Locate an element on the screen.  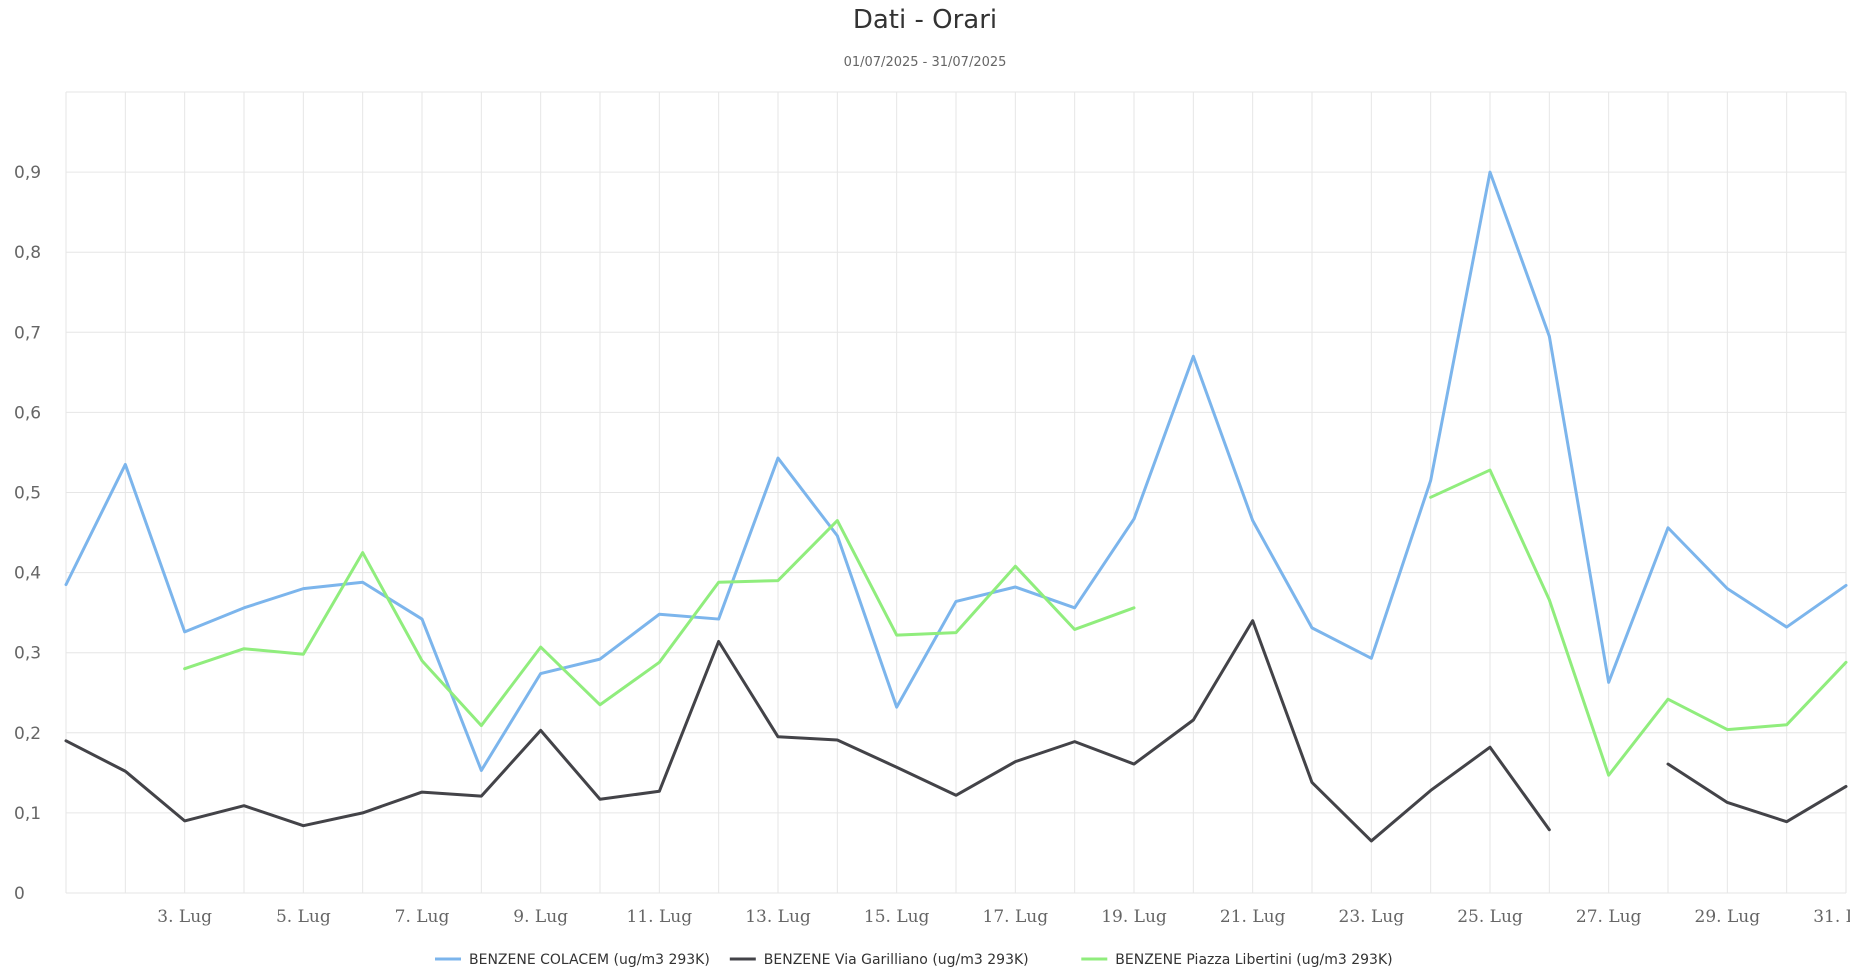
y-tick-label: 0,9 is located at coordinates (27, 173).